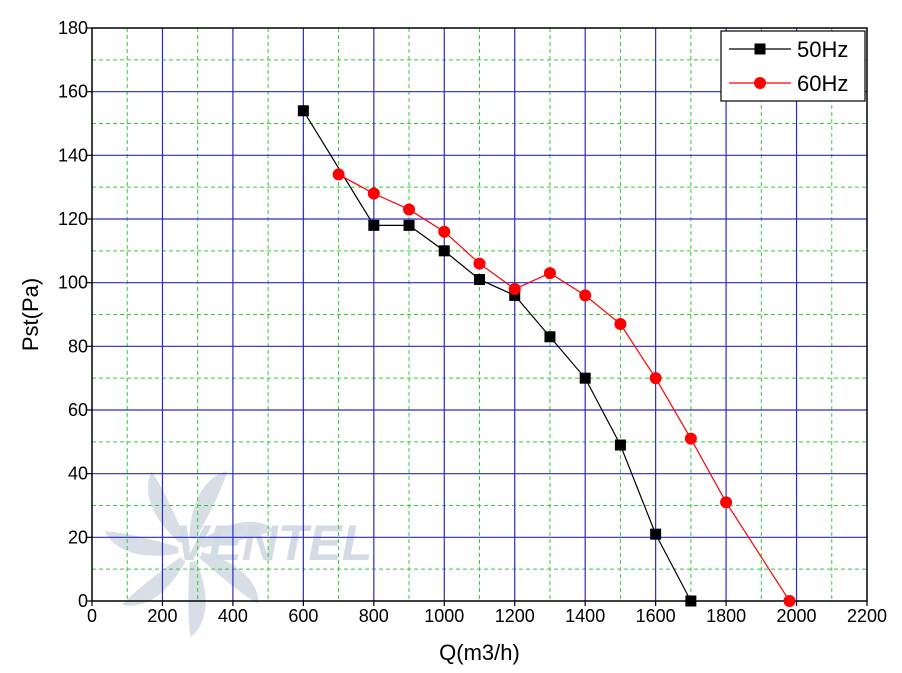  Describe the element at coordinates (726, 616) in the screenshot. I see `x-tick-label: 1800` at that location.